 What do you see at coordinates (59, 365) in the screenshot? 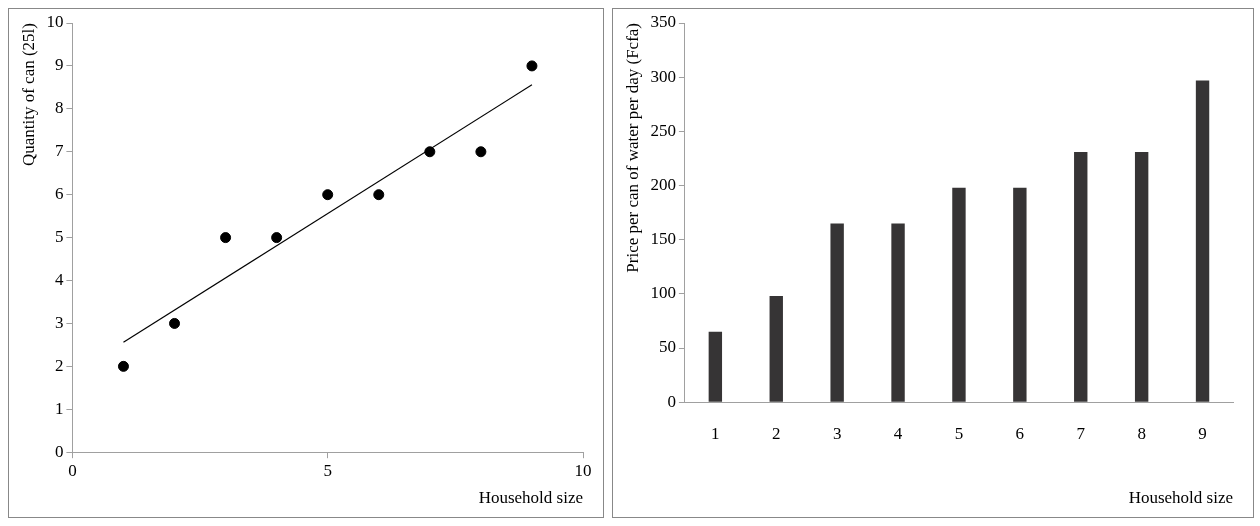
I see `y-tick-label: 2` at bounding box center [59, 365].